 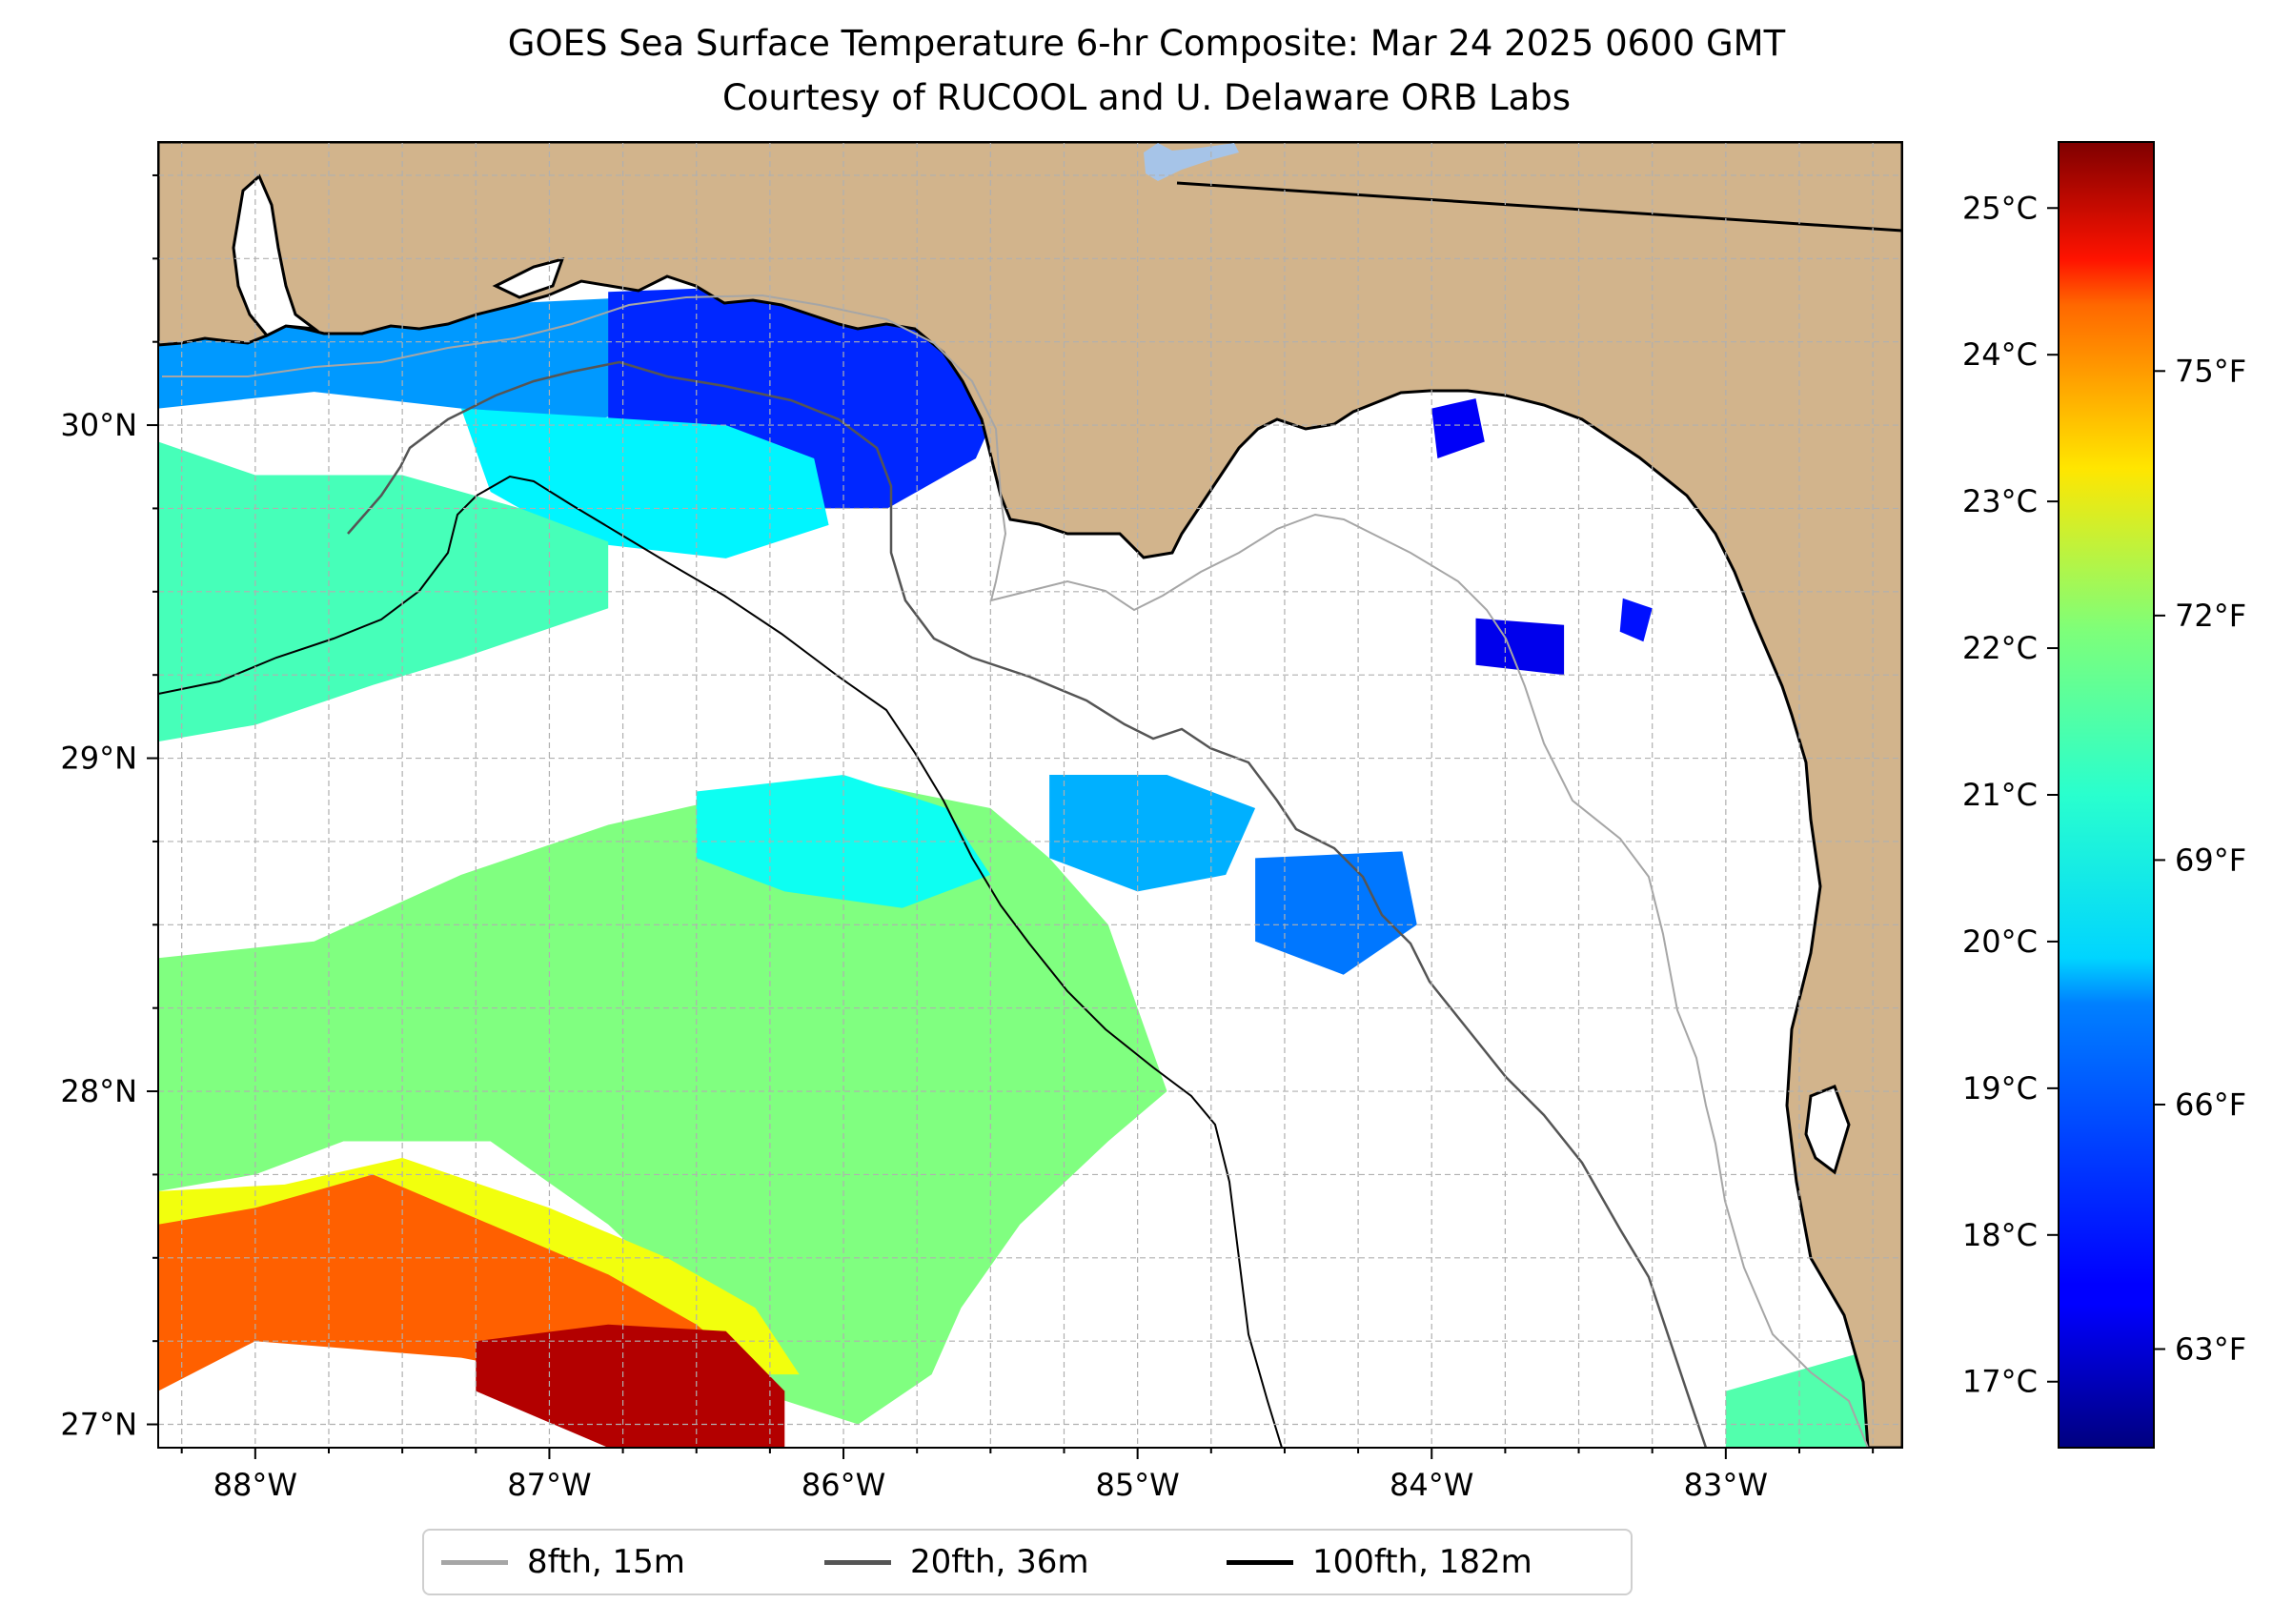 I want to click on contour-legend: 8fth, 15m 20fth, 36m 100fth, 182m, so click(x=1027, y=1562).